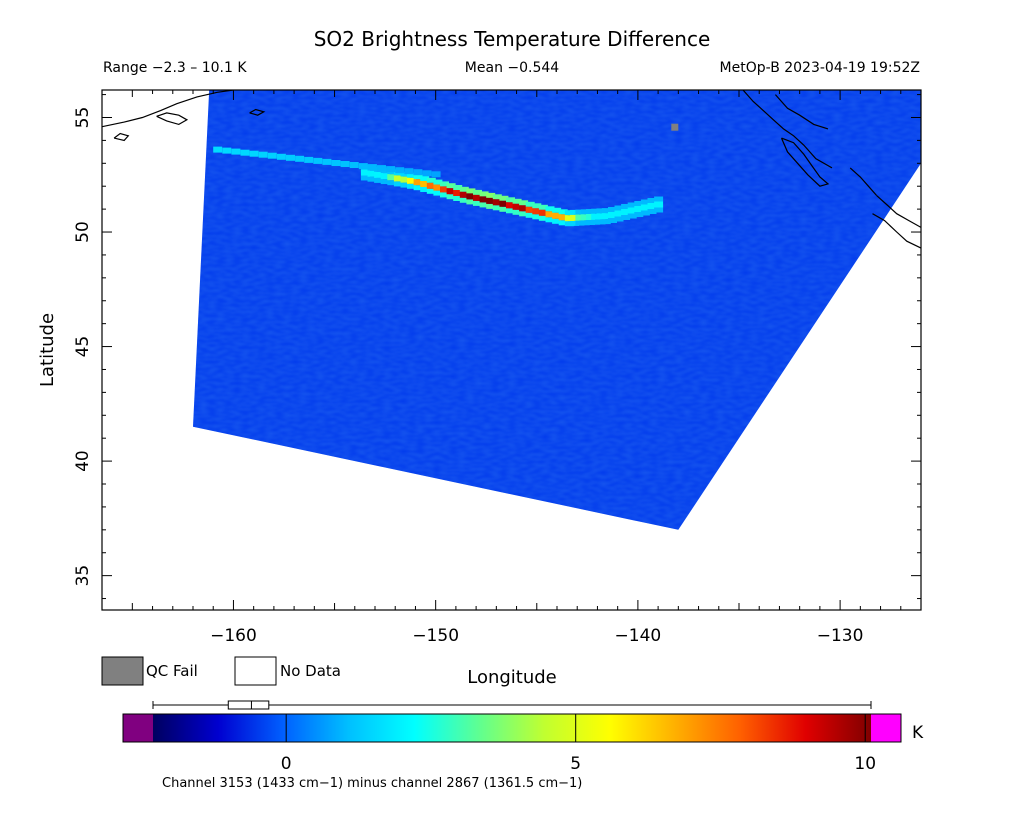  I want to click on colorbar: 0 5 10, so click(512, 737).